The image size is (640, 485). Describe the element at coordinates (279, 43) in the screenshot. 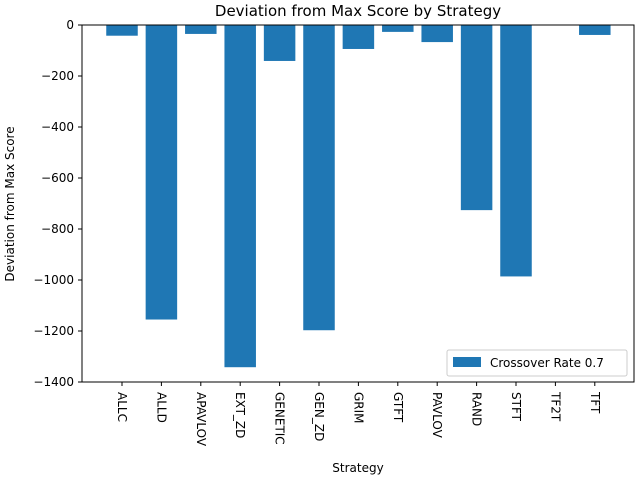

I see `bar-genetic` at that location.